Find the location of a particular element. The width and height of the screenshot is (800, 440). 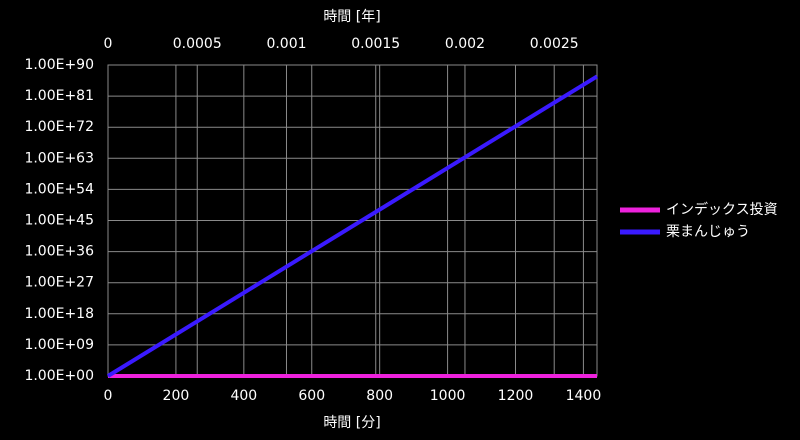

x2-tick-label: 0.001 is located at coordinates (286, 44).